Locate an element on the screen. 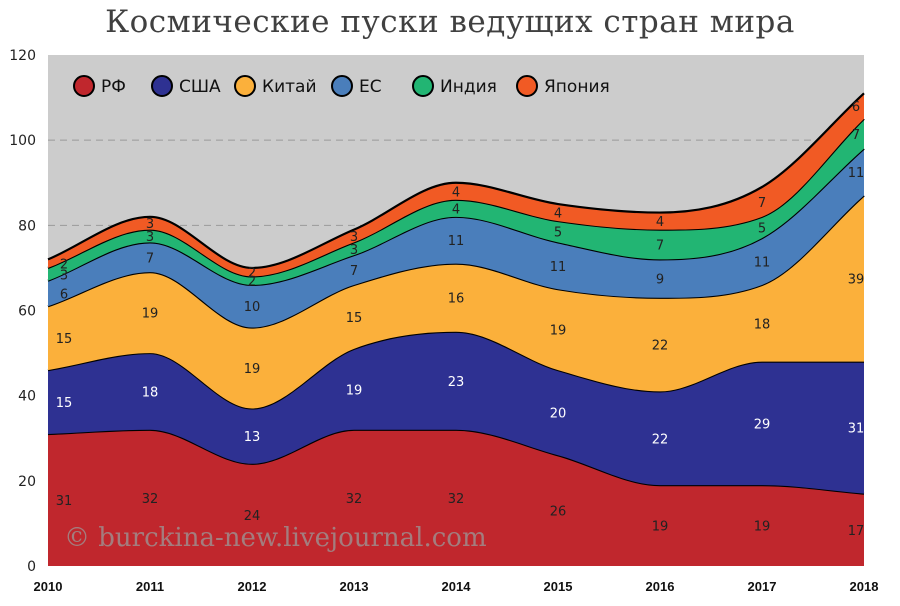 The height and width of the screenshot is (606, 900). x-tick-label: 2013 is located at coordinates (354, 586).